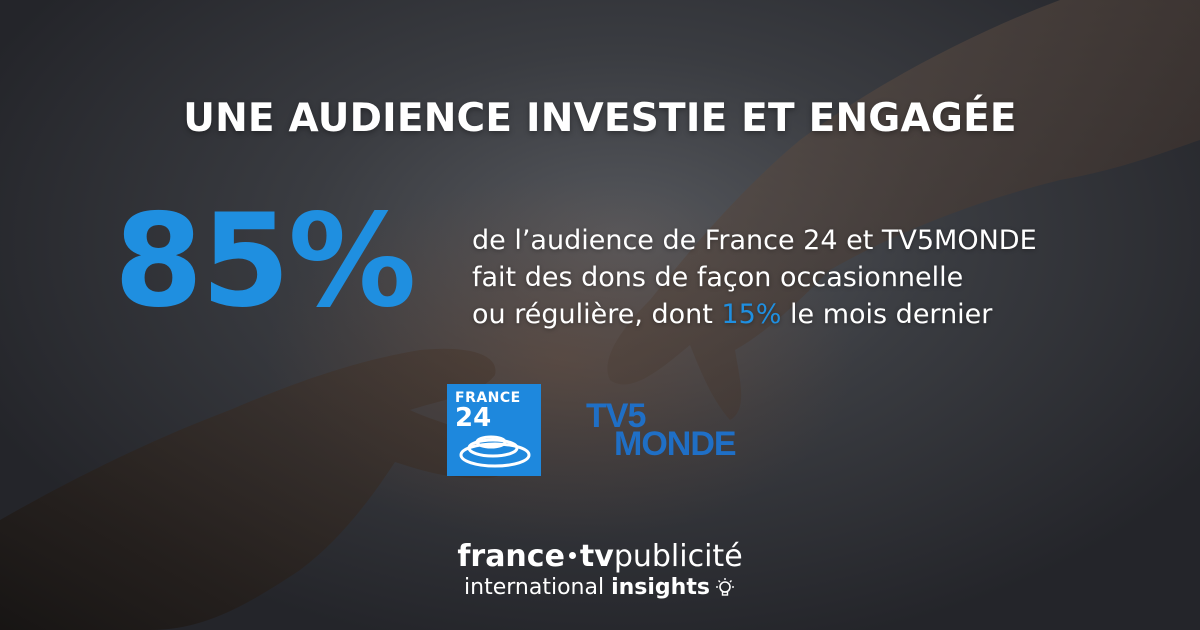 Image resolution: width=1200 pixels, height=630 pixels. I want to click on brand-dot-icon, so click(572, 555).